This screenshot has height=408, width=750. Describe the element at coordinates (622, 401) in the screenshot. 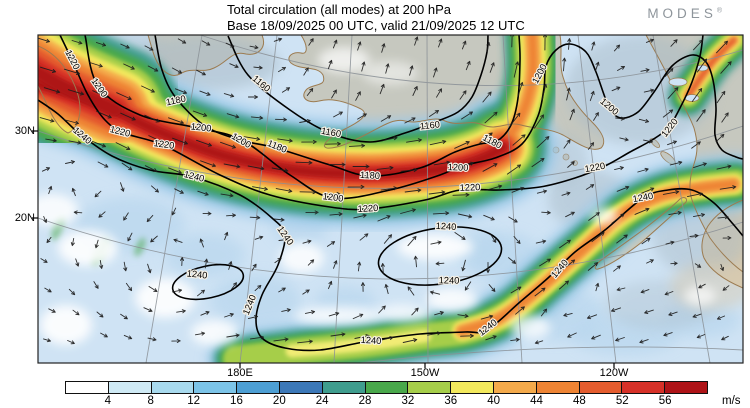

I see `colorbar-tick: 52` at that location.